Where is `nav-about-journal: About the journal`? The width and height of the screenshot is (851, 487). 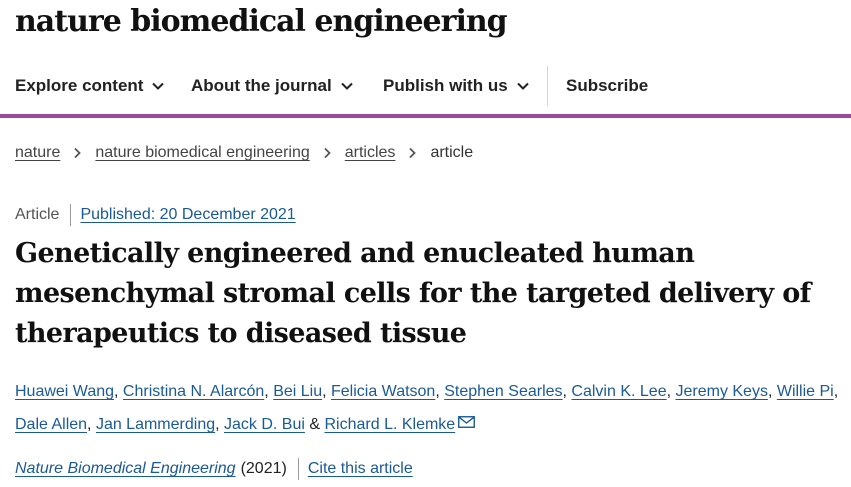 nav-about-journal: About the journal is located at coordinates (272, 86).